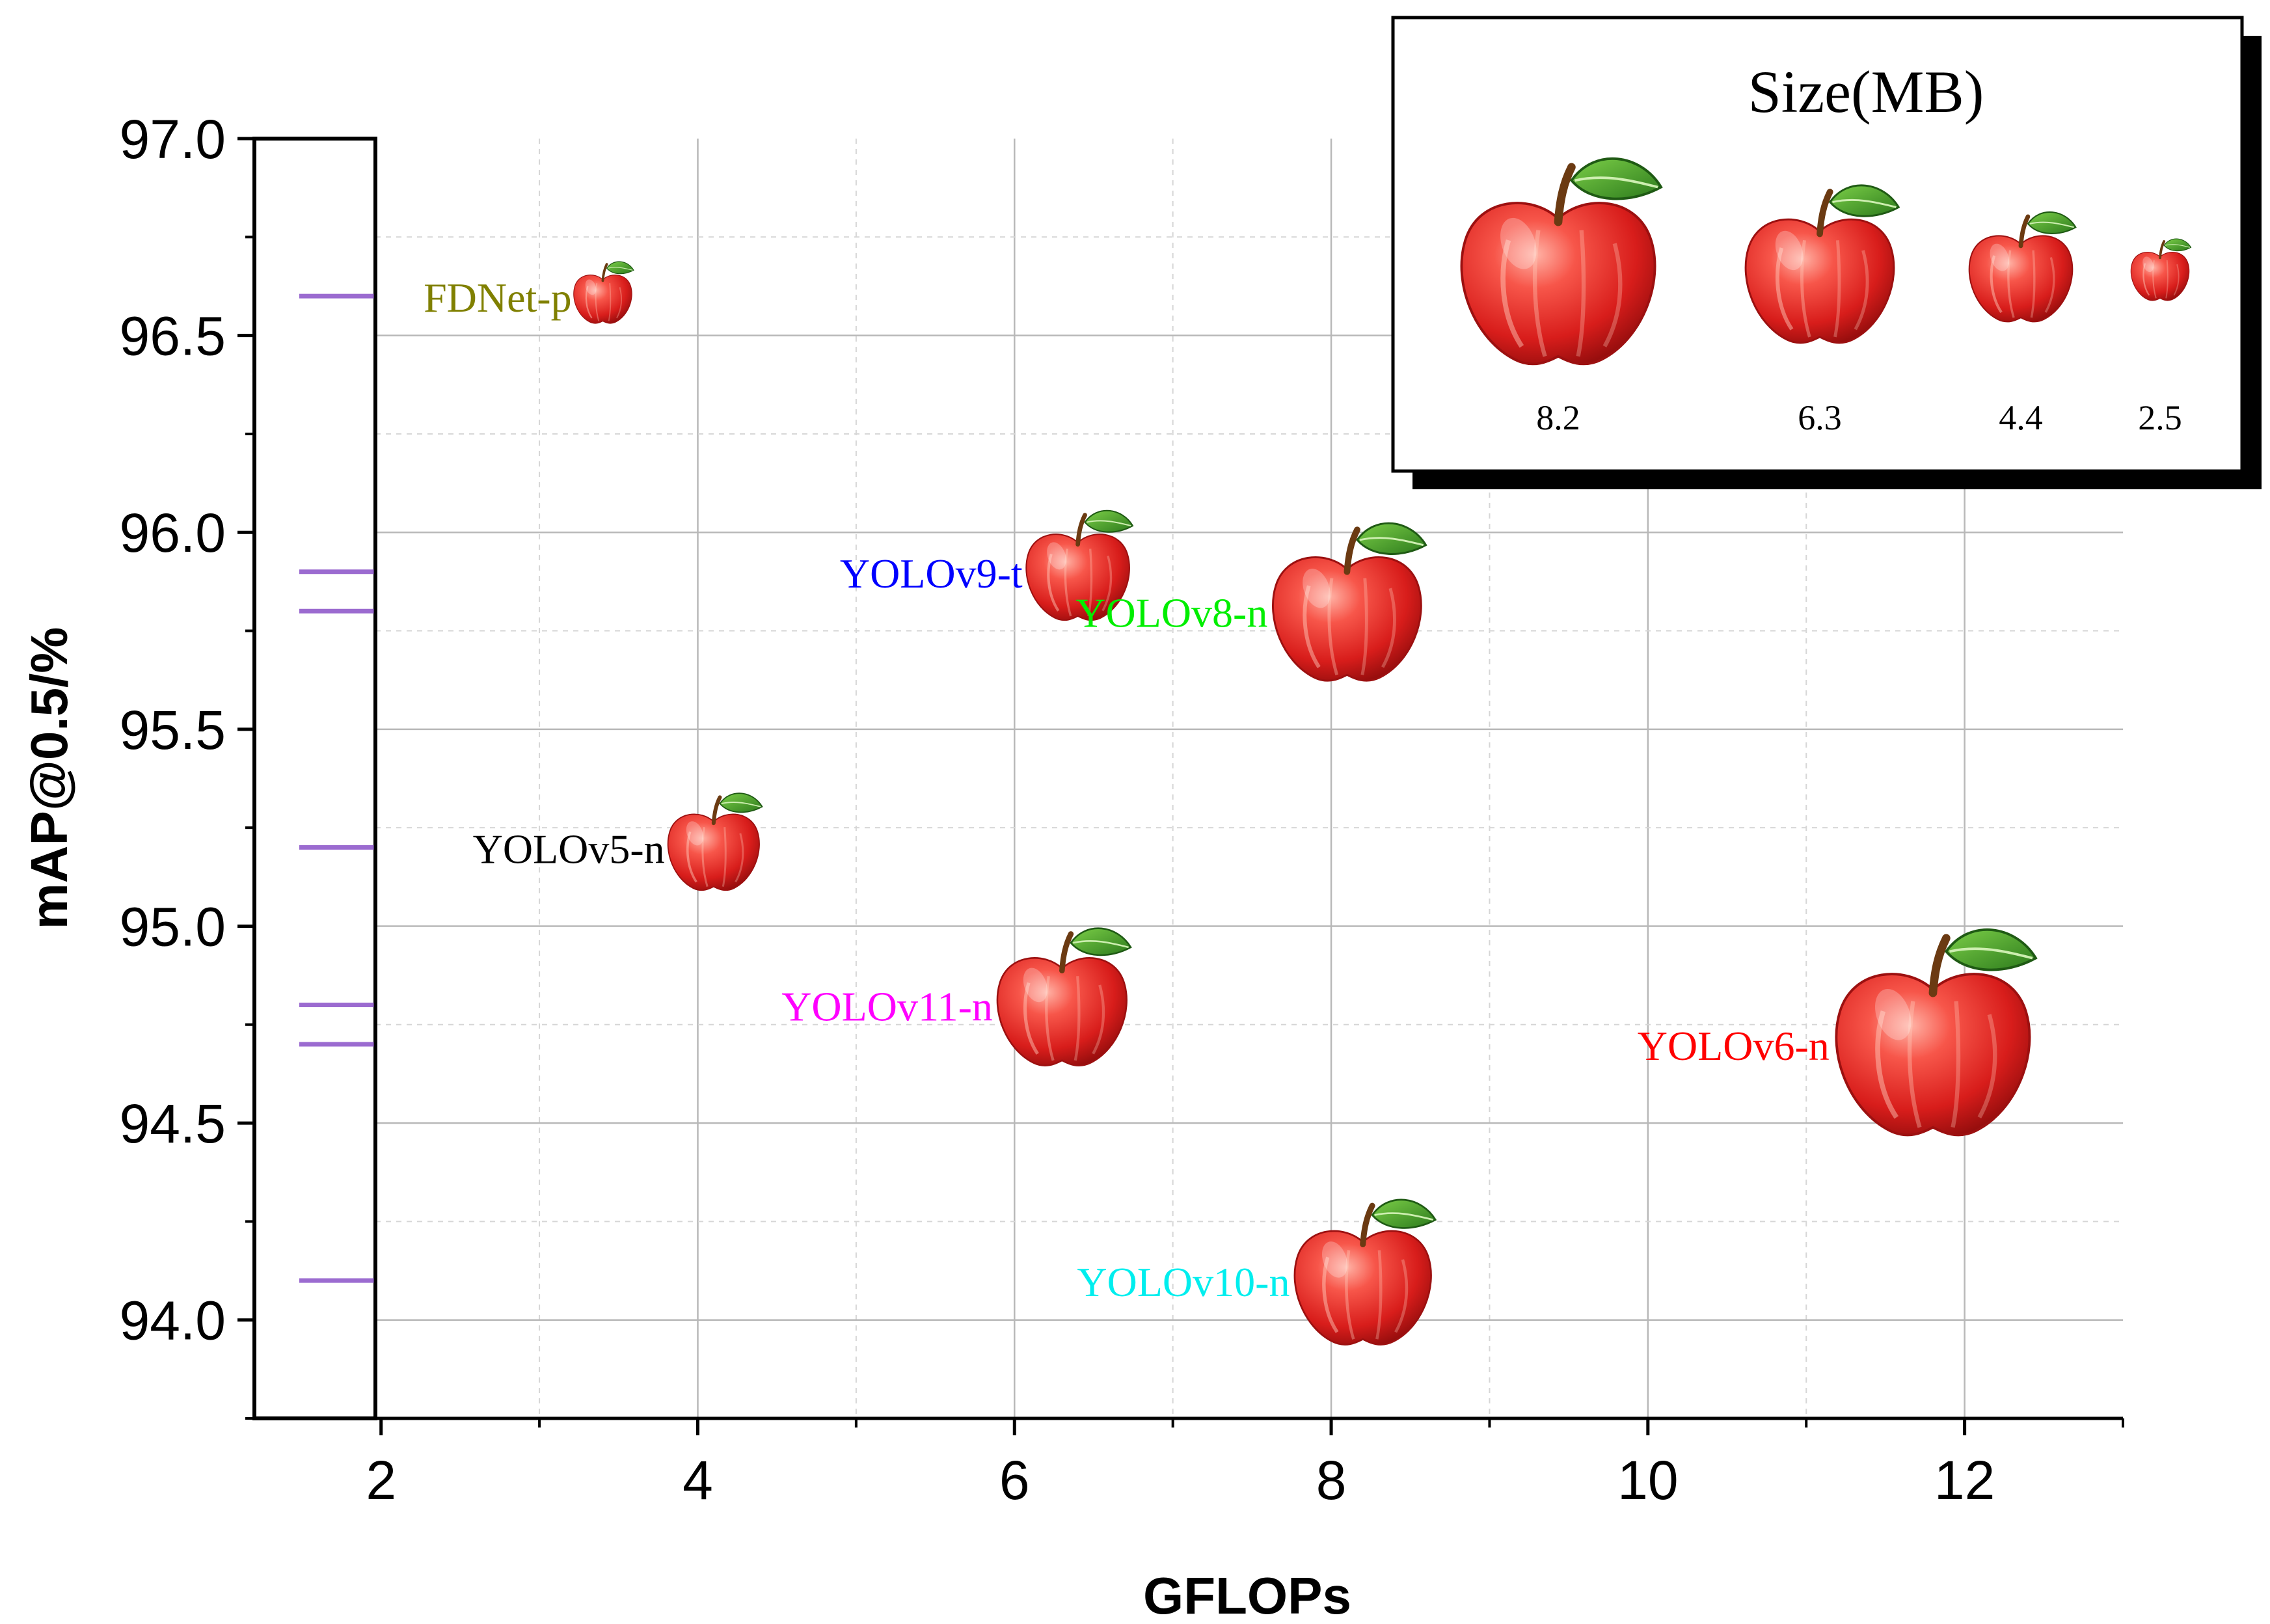 This screenshot has width=2270, height=1624. What do you see at coordinates (1015, 1480) in the screenshot?
I see `x-tick-label: 6` at bounding box center [1015, 1480].